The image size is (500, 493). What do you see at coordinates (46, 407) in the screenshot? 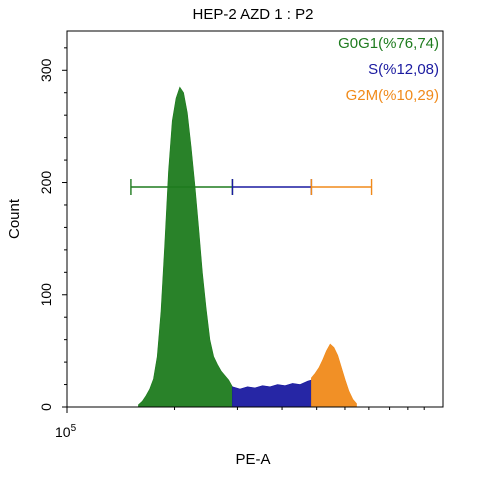
I see `y-tick-label-0: 0` at bounding box center [46, 407].